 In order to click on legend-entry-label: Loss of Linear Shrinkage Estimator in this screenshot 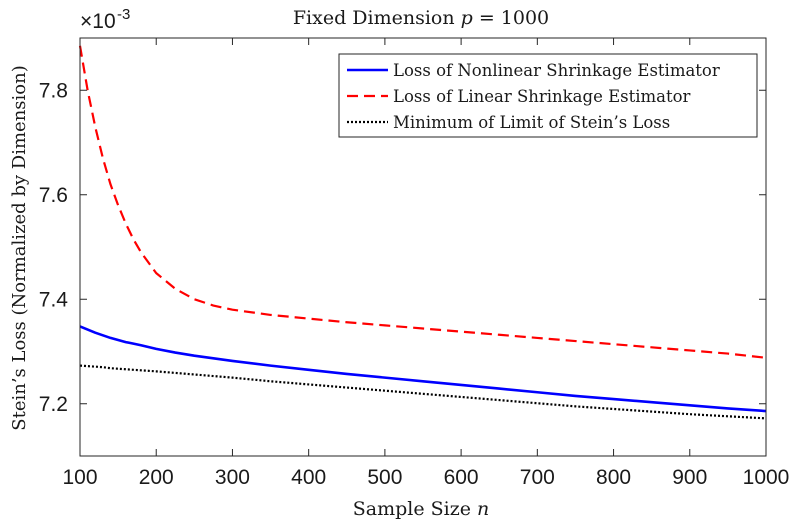, I will do `click(542, 96)`.